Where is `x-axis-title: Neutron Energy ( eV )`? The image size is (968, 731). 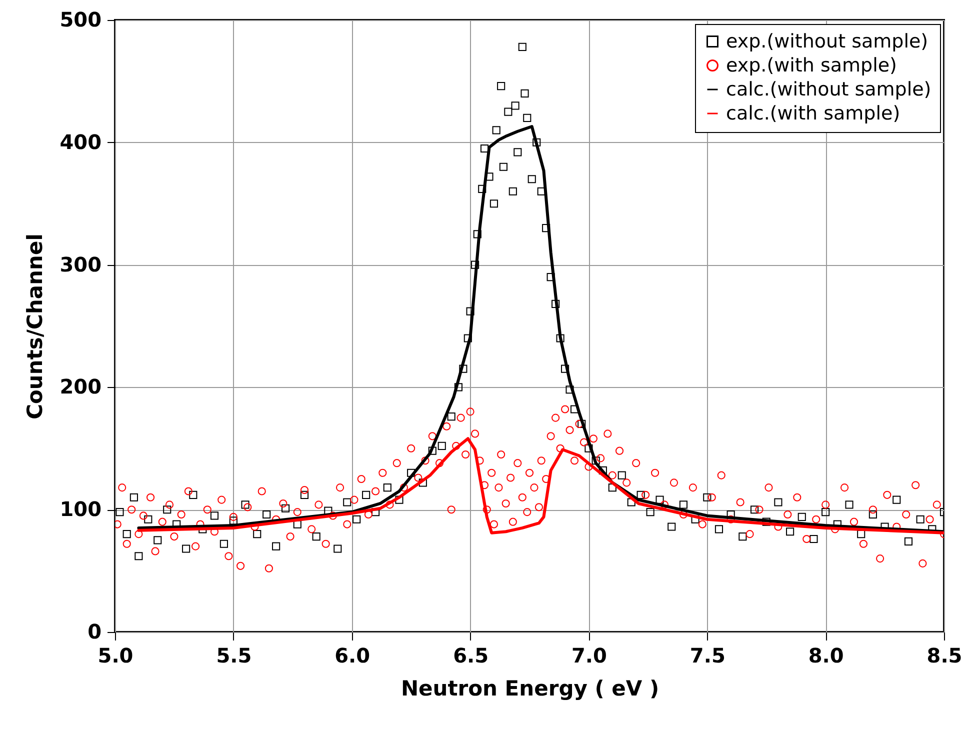 x-axis-title: Neutron Energy ( eV ) is located at coordinates (530, 688).